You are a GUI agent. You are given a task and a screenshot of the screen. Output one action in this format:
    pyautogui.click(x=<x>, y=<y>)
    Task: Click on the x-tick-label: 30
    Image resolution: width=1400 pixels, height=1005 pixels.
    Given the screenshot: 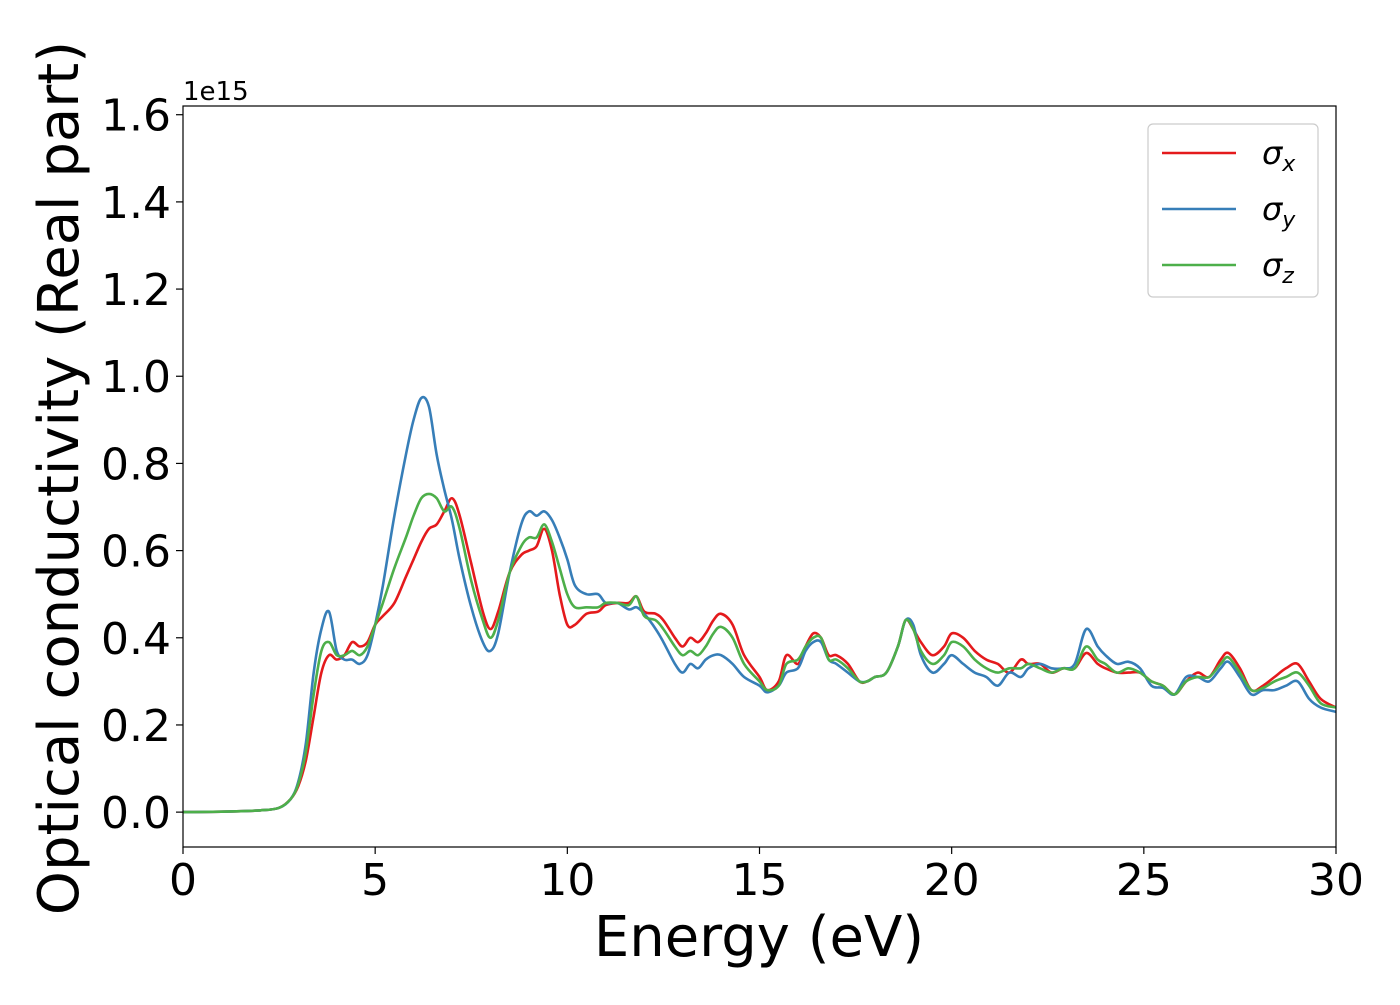 What is the action you would take?
    pyautogui.click(x=1336, y=880)
    